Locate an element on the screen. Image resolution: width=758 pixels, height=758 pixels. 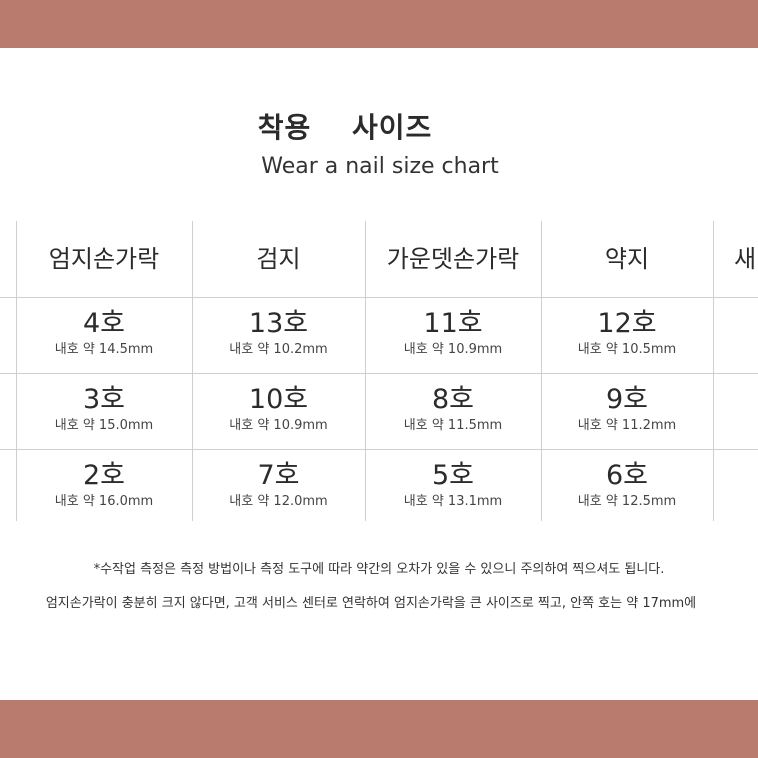
inner-label: 내호 약 12.0mm is located at coordinates (278, 501).